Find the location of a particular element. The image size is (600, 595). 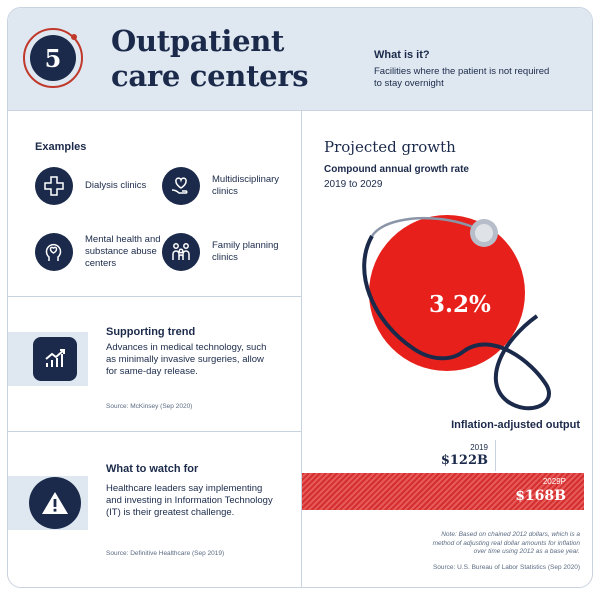

example-item-multidisciplinary: Multidisciplinary clinics is located at coordinates (230, 186).